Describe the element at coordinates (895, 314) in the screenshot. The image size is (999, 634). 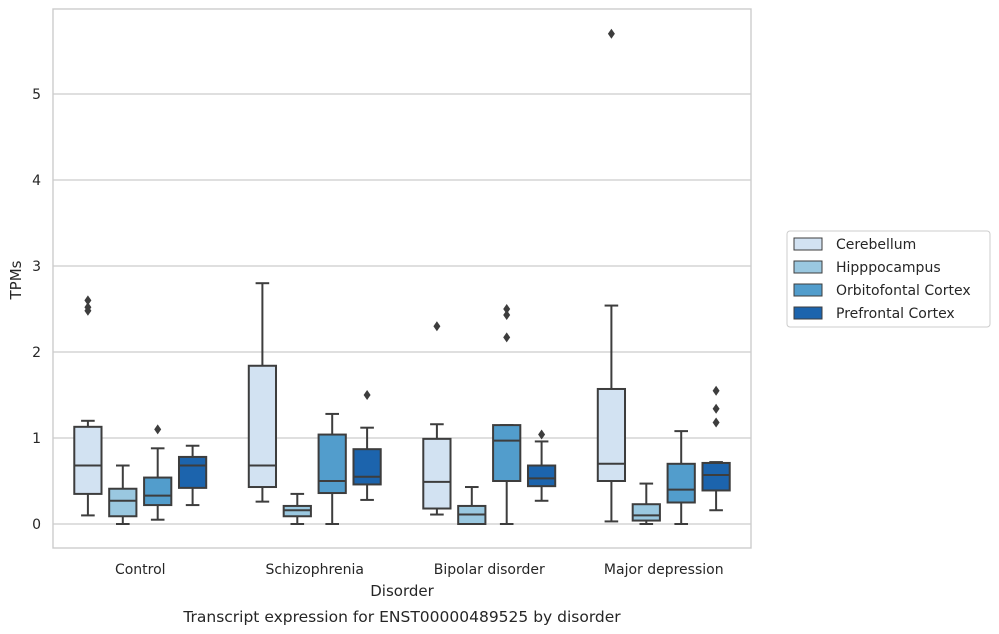
I see `legend-entry: Prefrontal Cortex` at that location.